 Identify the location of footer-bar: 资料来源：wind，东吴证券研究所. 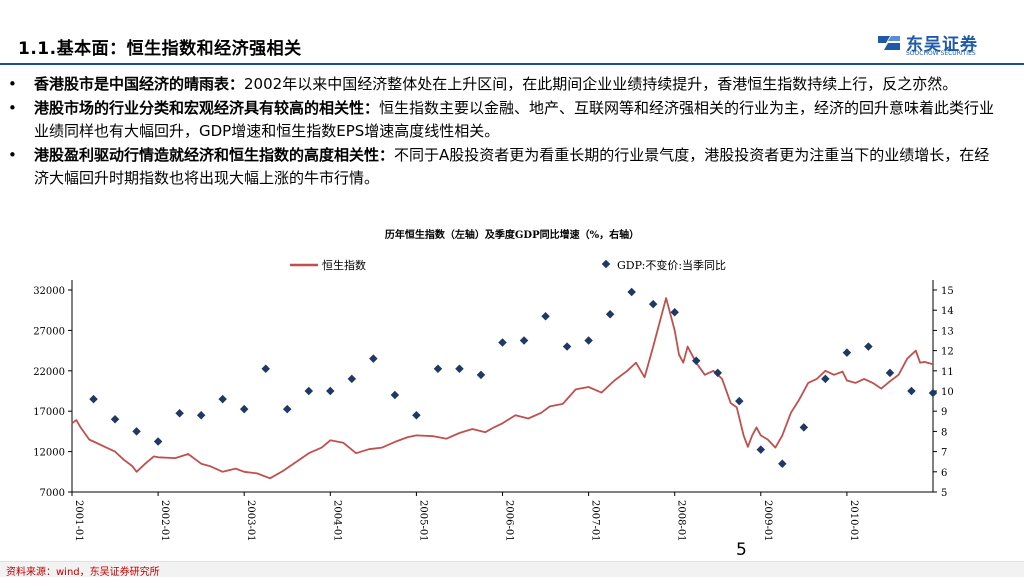
(512, 569).